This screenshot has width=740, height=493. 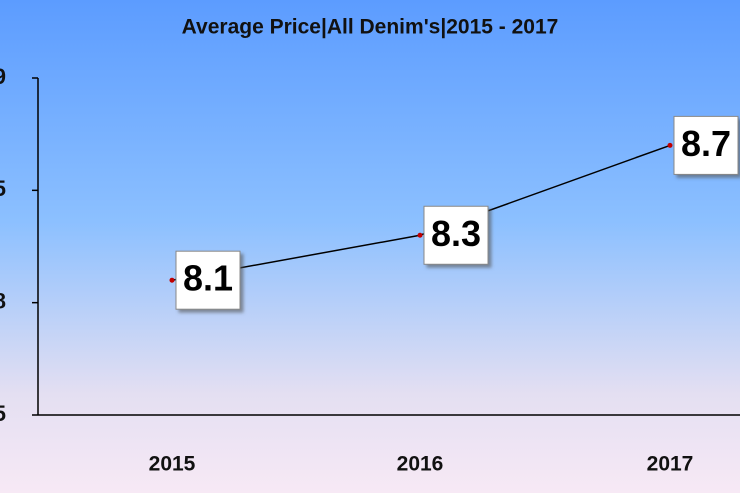 What do you see at coordinates (3, 413) in the screenshot?
I see `y-tick-label: 7.5` at bounding box center [3, 413].